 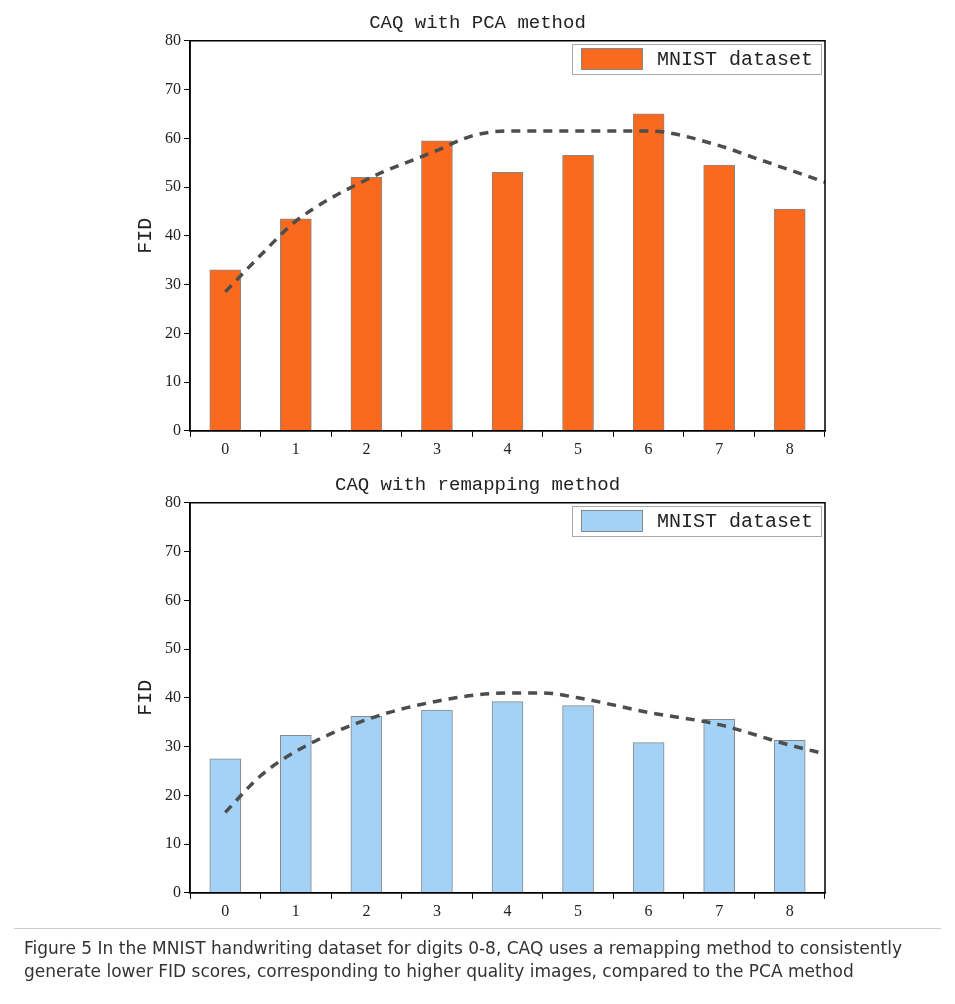 I want to click on caption: Figure 5 In the MNIST handwriting dataset for digits 0-8, CAQ uses a remapping method to consistently generate lower FID scores, corresponding to higher quality images, compared to the PCA method, so click(x=477, y=959).